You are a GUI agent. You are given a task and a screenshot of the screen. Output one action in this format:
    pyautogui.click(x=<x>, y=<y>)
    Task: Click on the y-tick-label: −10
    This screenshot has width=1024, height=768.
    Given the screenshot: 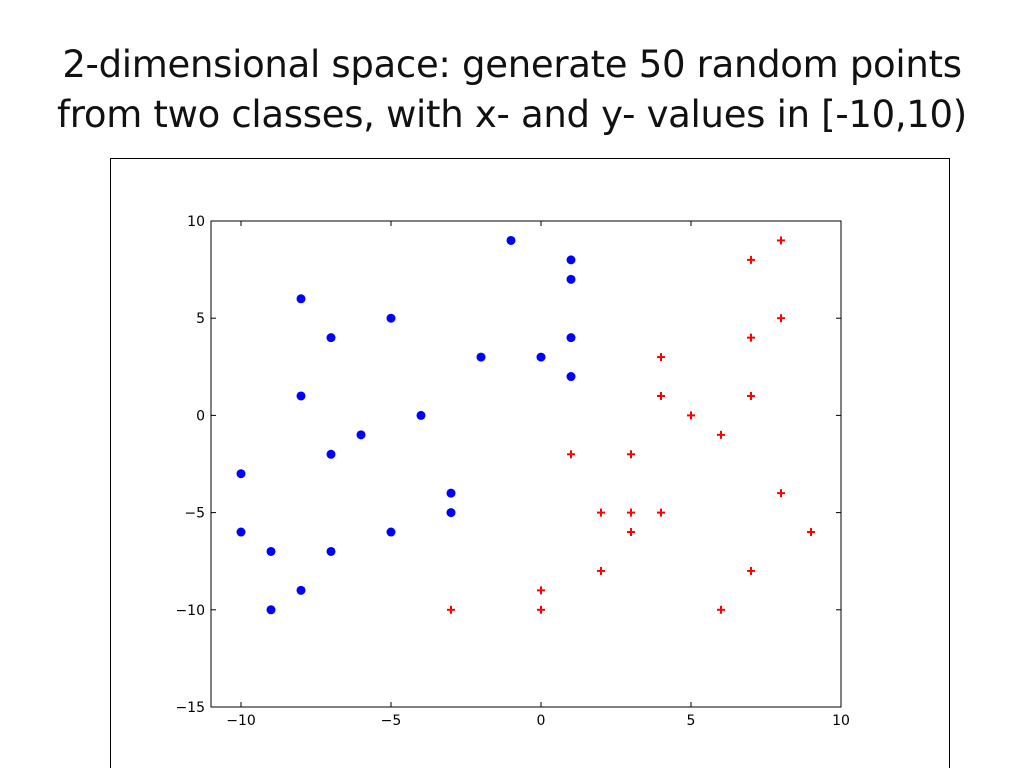 What is the action you would take?
    pyautogui.click(x=190, y=611)
    